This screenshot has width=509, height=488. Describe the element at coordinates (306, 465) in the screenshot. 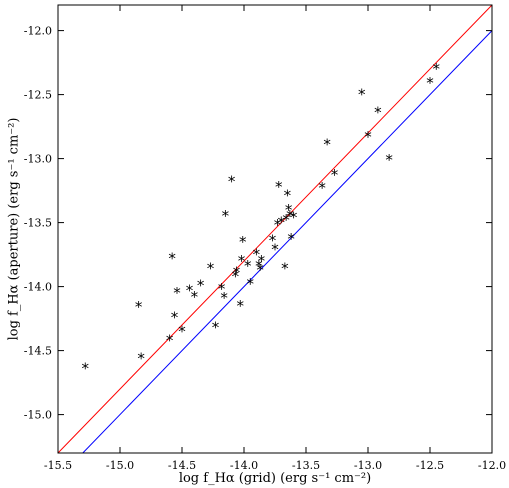

I see `x-tick-label: -13.5` at that location.